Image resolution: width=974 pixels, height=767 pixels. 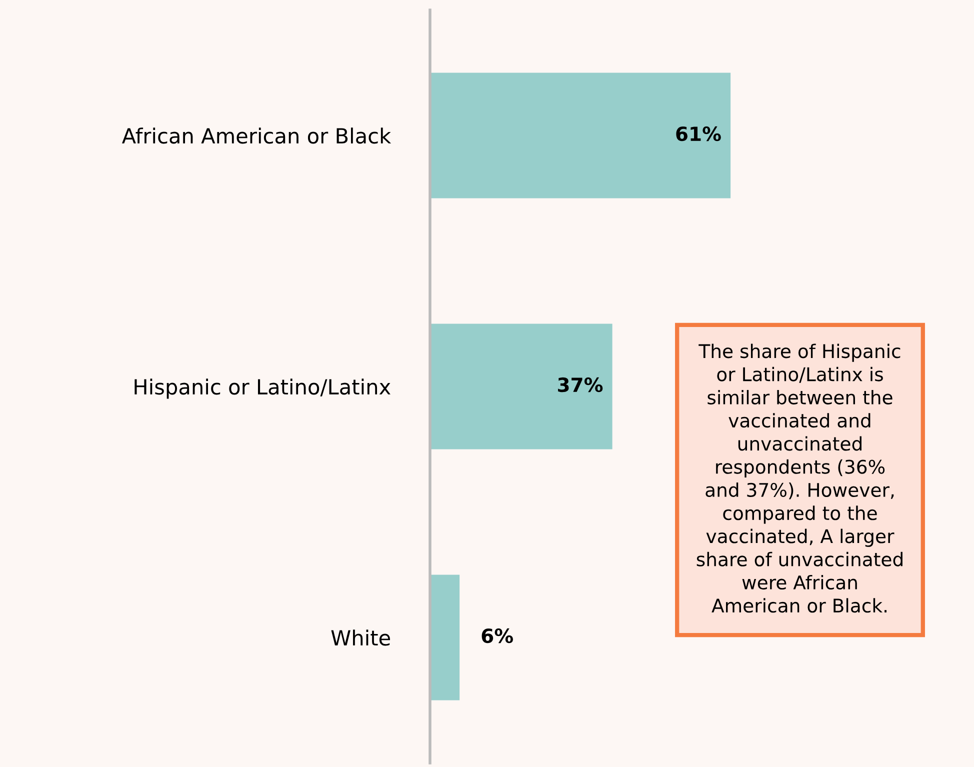 I want to click on y-tick-label: White, so click(x=360, y=638).